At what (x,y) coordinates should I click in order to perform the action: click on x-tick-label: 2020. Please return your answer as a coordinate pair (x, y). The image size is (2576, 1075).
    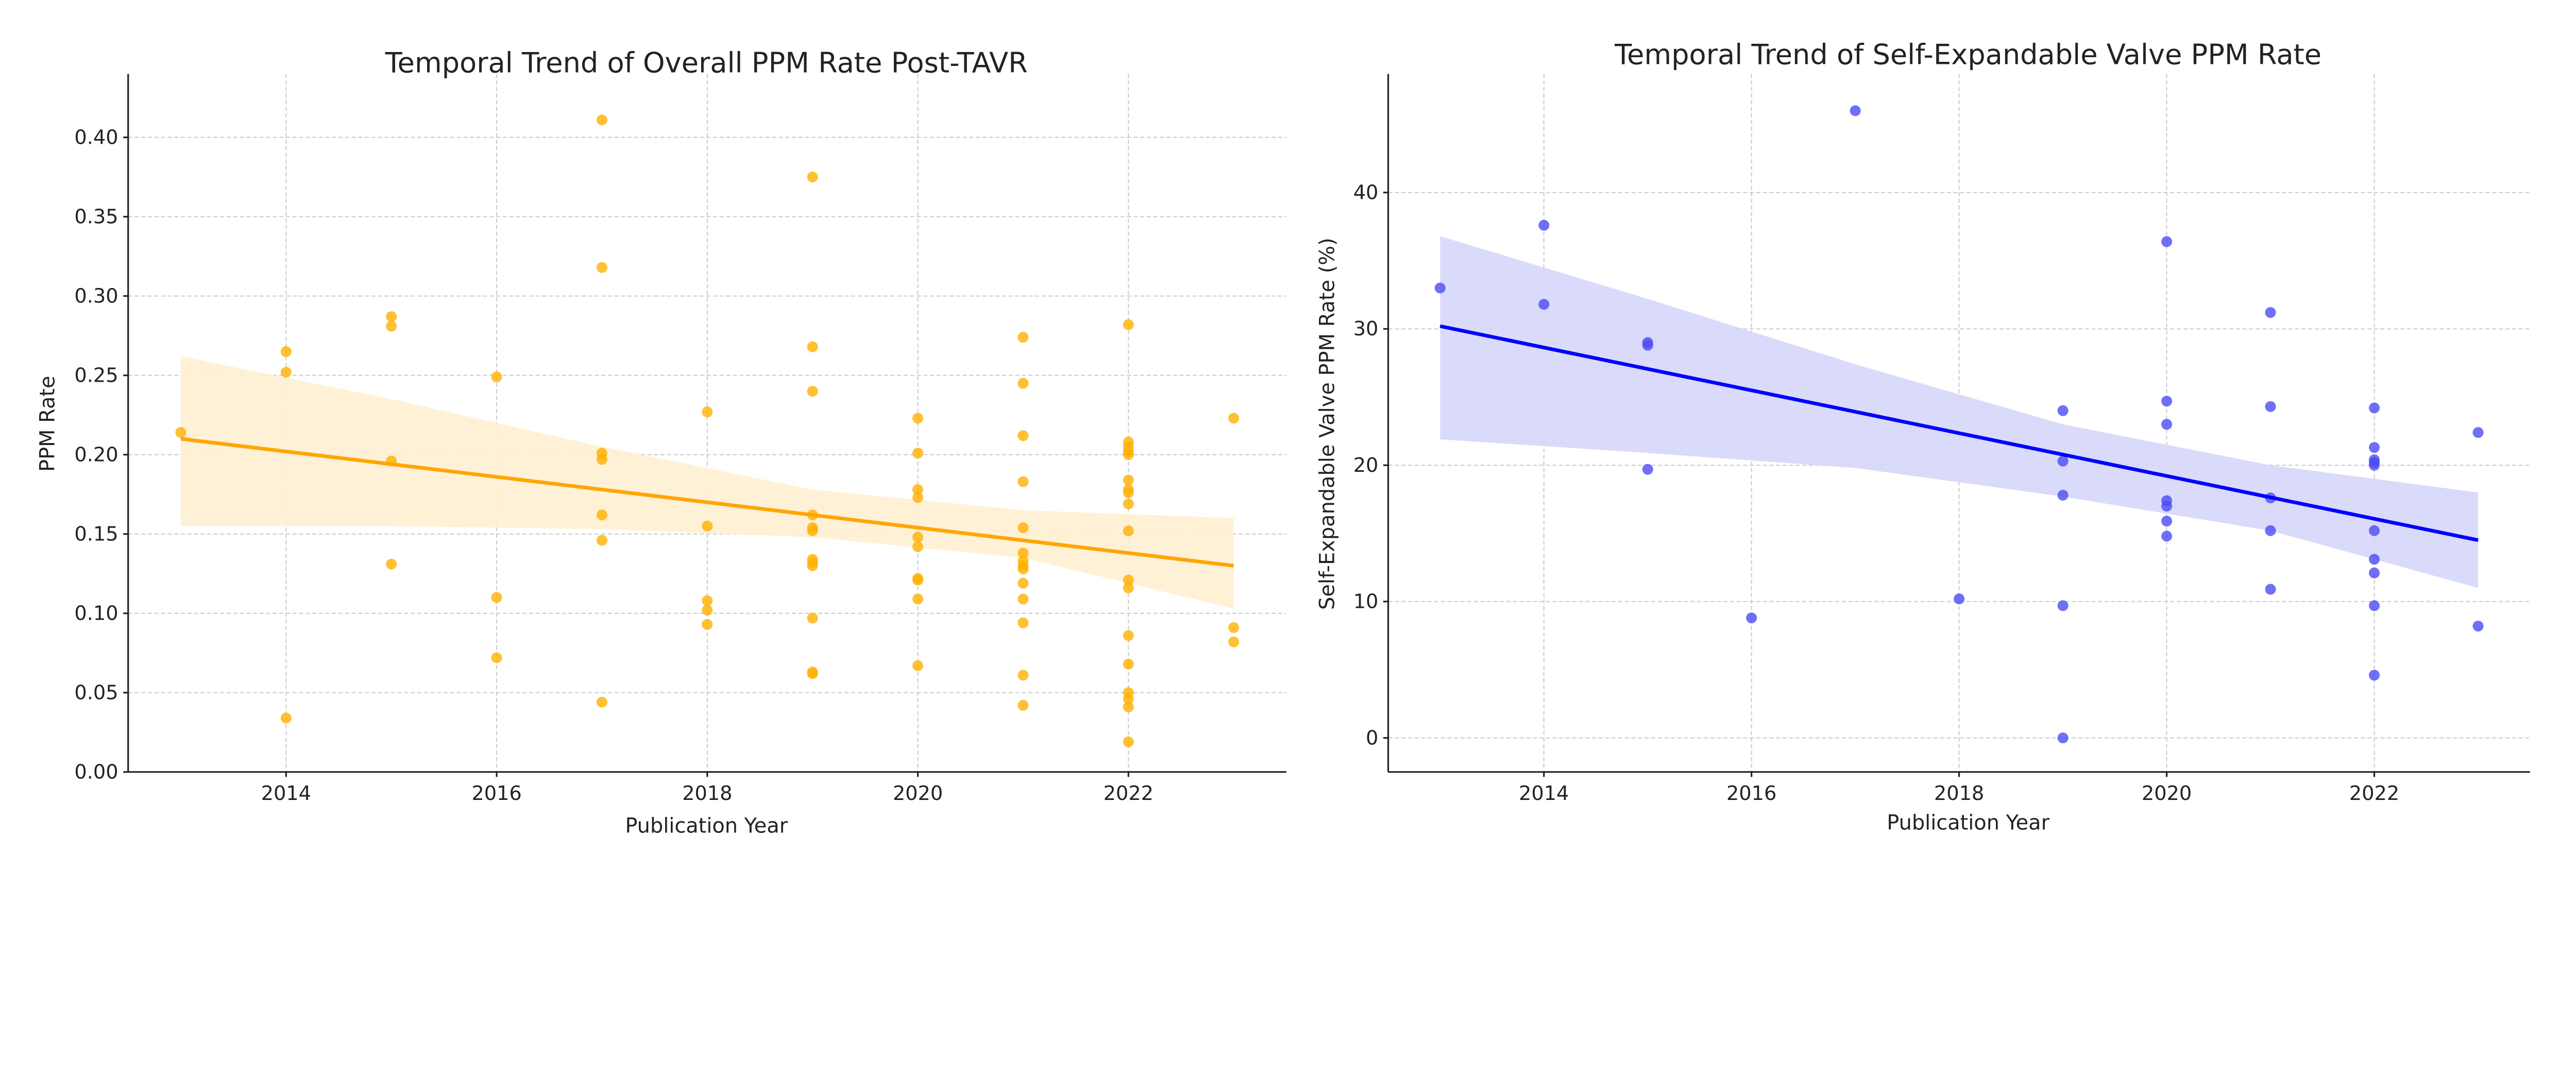
    Looking at the image, I should click on (918, 794).